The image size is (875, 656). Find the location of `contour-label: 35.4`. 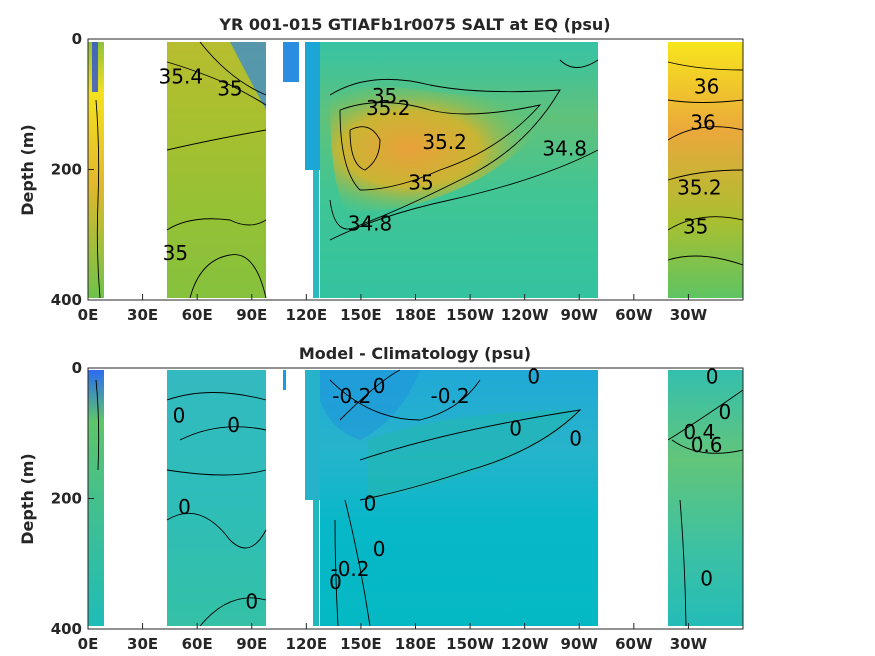

contour-label: 35.4 is located at coordinates (181, 77).